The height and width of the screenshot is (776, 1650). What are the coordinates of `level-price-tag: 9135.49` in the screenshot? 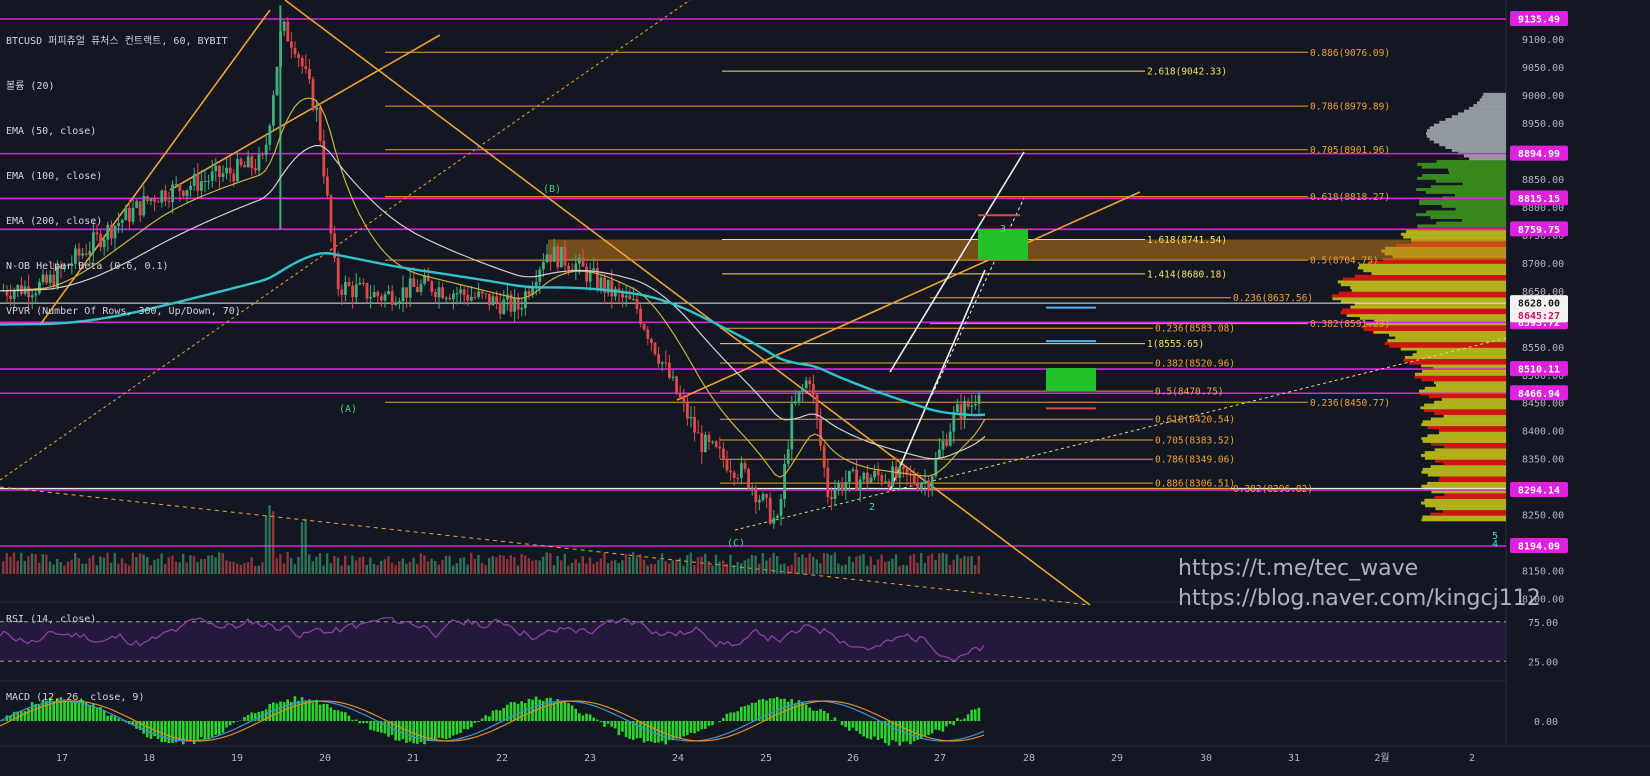 It's located at (1539, 20).